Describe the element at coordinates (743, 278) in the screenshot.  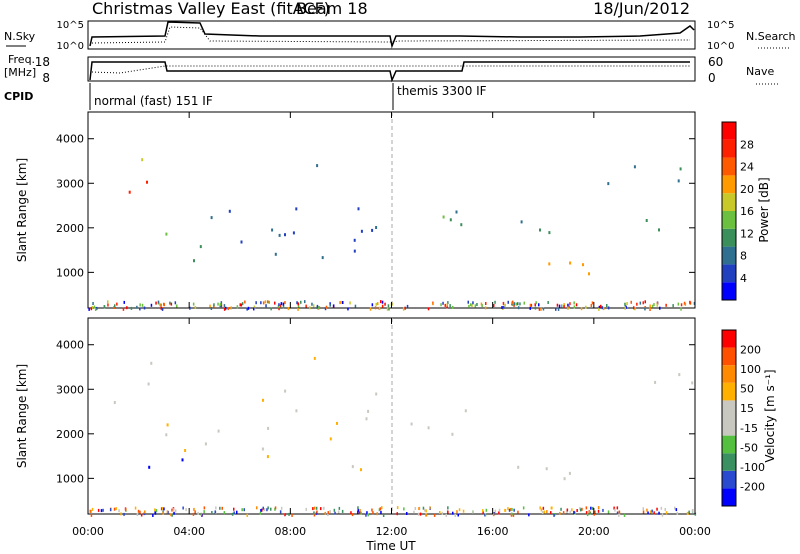
I see `colorbar-tick-label: 4` at that location.